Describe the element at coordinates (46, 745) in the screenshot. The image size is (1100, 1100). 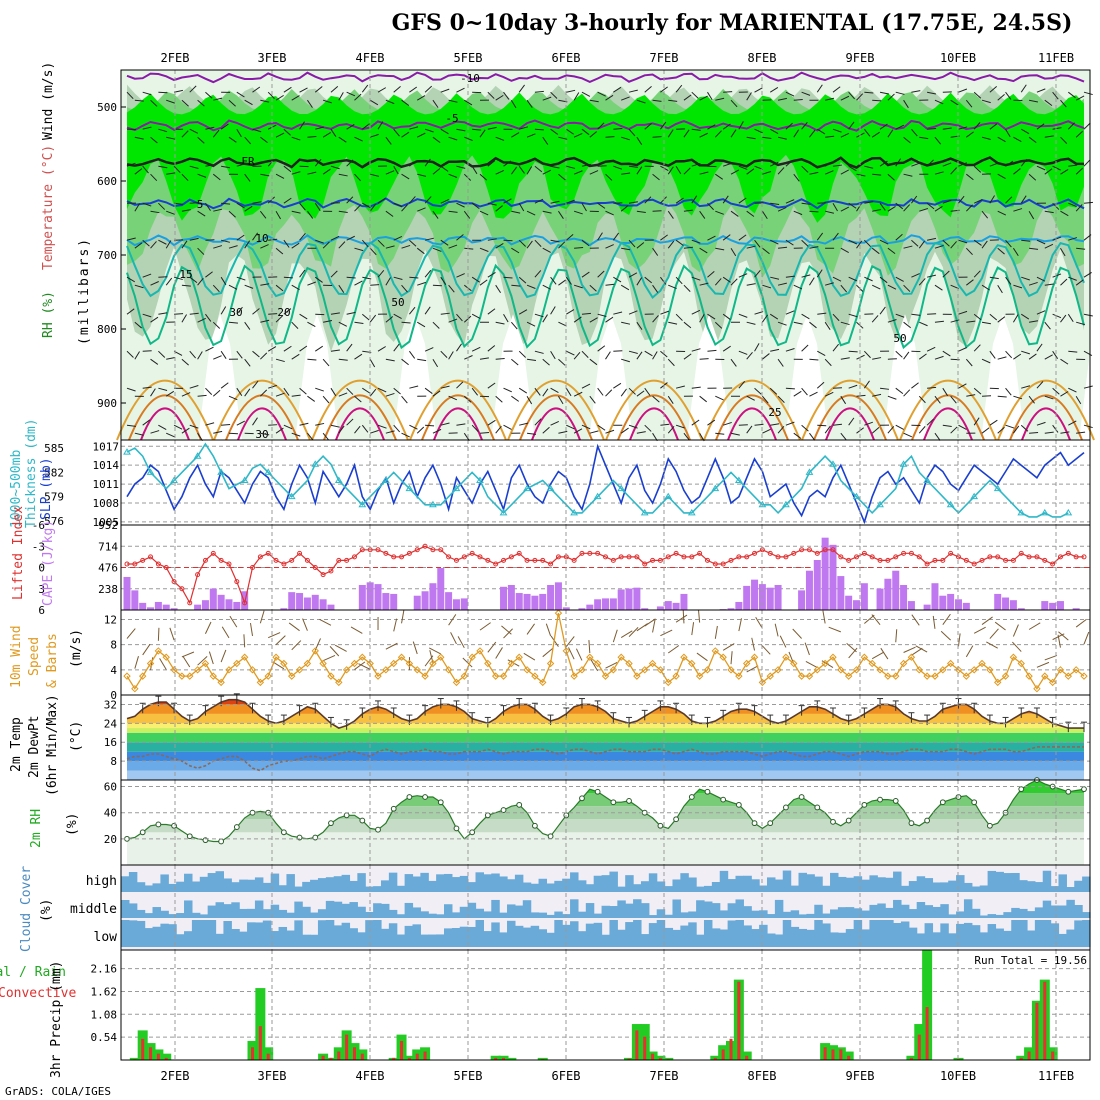
I see `temp-ylabels: 2m Temp 2m DewPt (6hr Min/Max) (°C)` at that location.